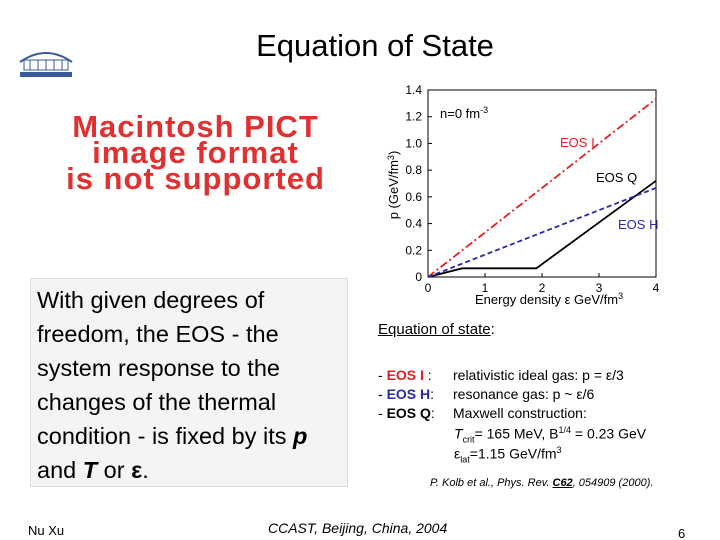  I want to click on elat-sub: lat, so click(465, 459).